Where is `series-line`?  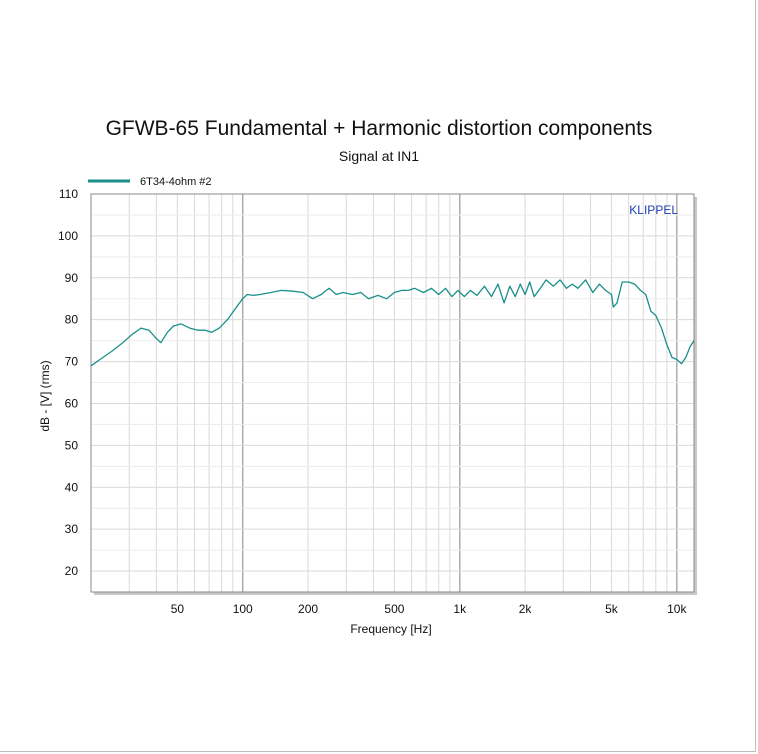
series-line is located at coordinates (392, 323).